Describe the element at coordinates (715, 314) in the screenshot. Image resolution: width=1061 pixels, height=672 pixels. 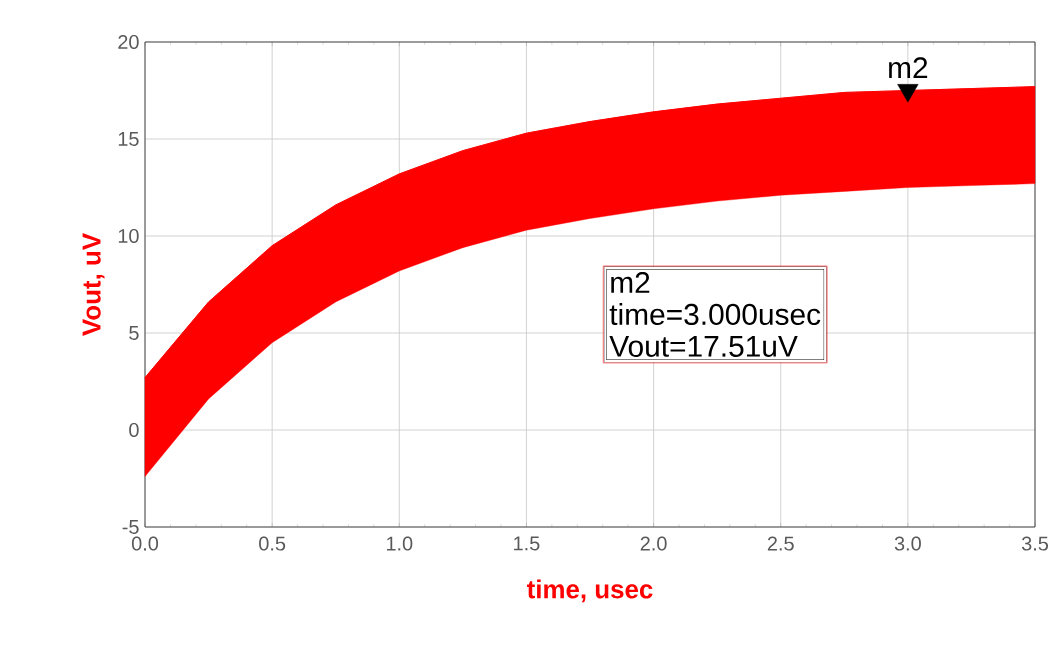
I see `annotation: time=3.000usec` at that location.